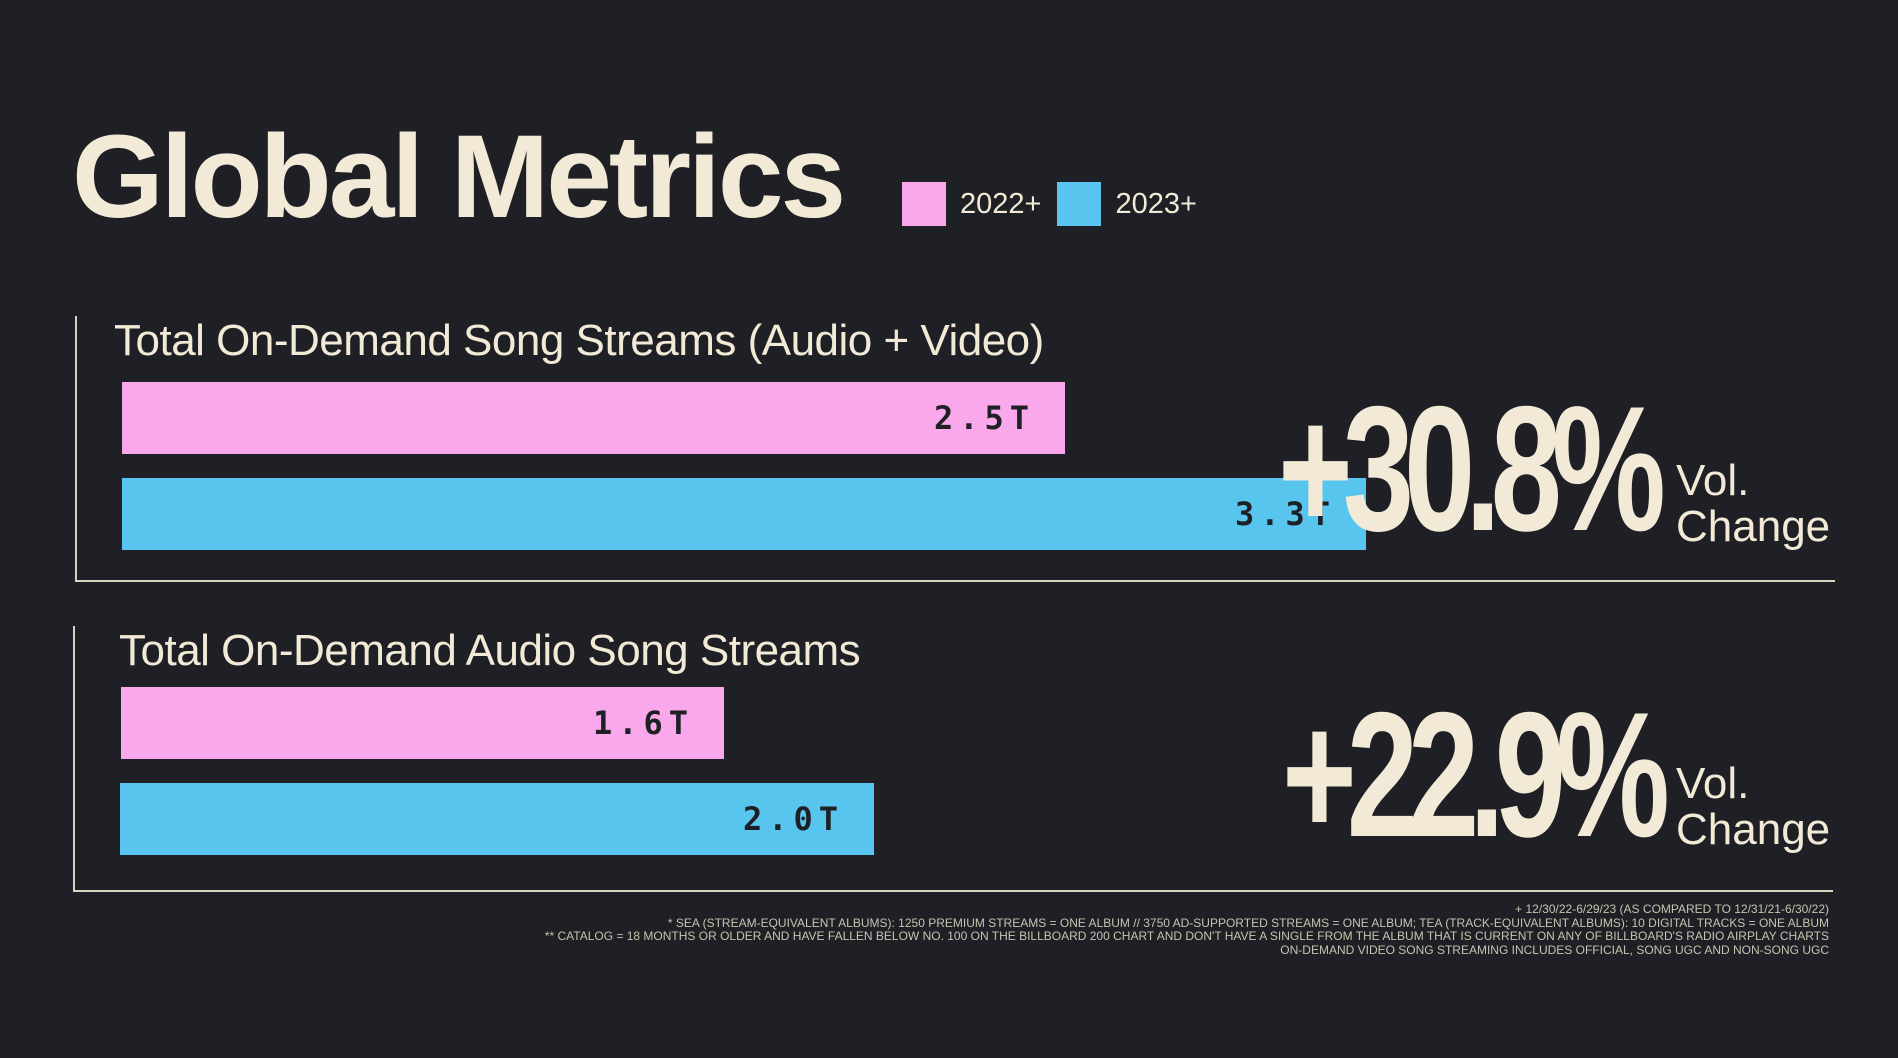 This screenshot has width=1898, height=1058. I want to click on volume-change-total: +30.8%, so click(1540, 469).